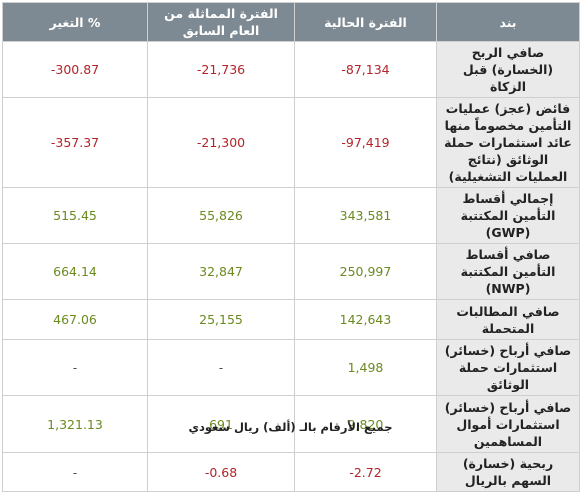 Image resolution: width=581 pixels, height=492 pixels. What do you see at coordinates (365, 472) in the screenshot?
I see `row-current-value: 2.72-` at bounding box center [365, 472].